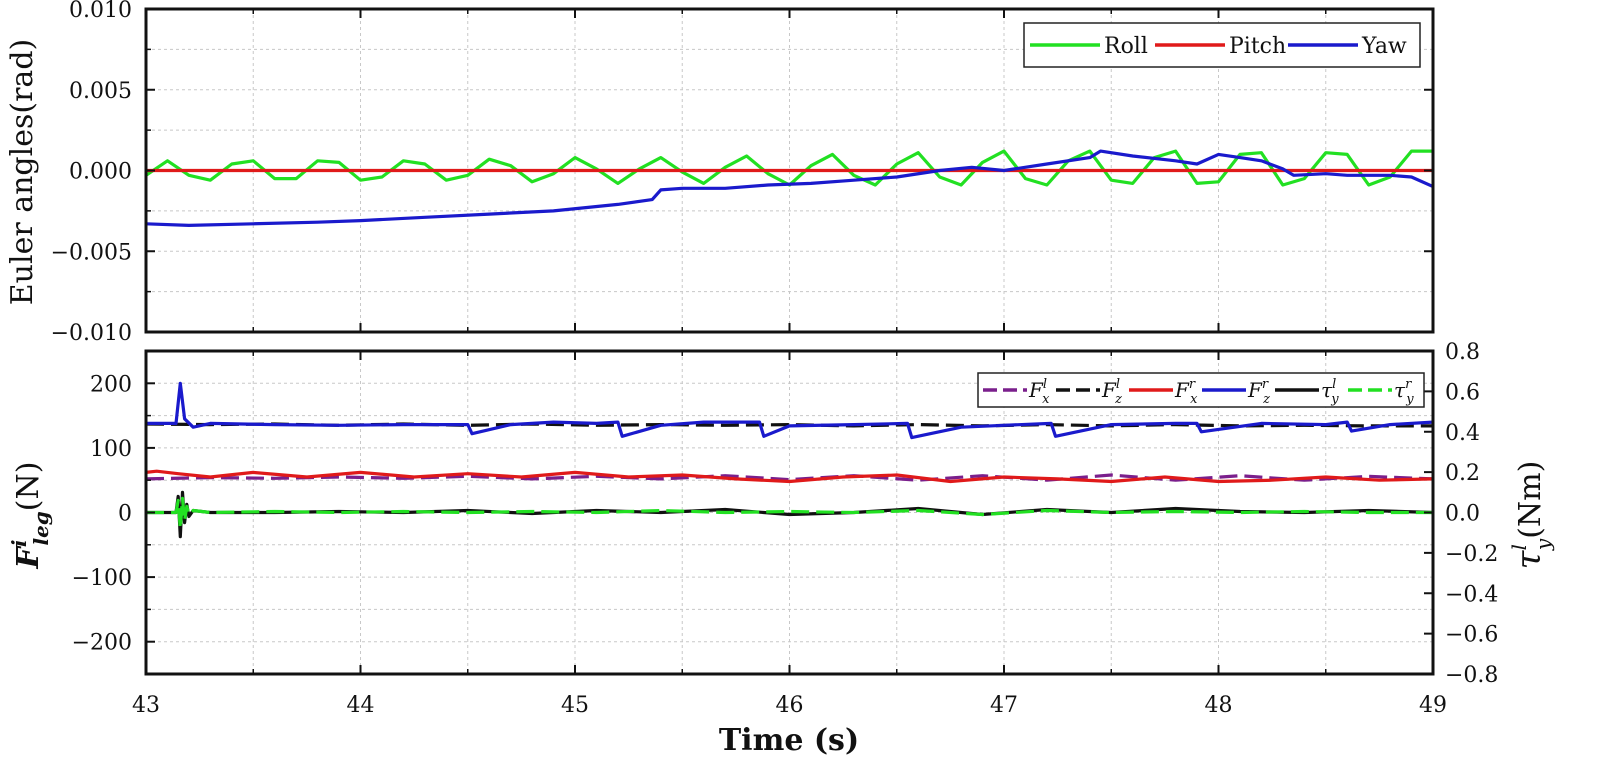 This screenshot has height=773, width=1600. I want to click on series-line-fxr, so click(789, 476).